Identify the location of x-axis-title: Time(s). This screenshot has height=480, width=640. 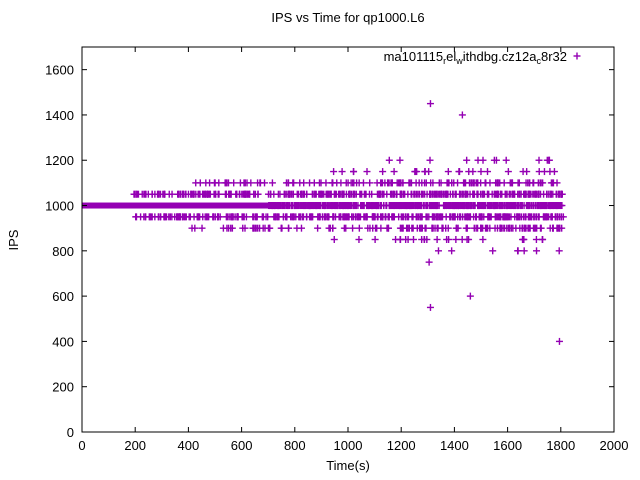
(348, 465).